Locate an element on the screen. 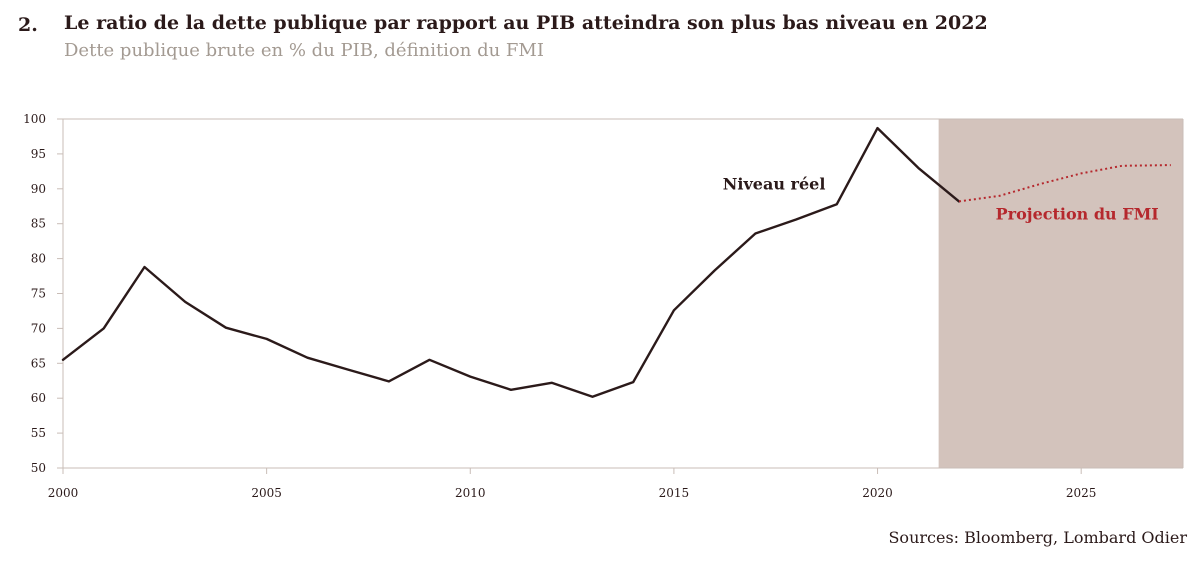  y-tick-label: 90 is located at coordinates (38, 189).